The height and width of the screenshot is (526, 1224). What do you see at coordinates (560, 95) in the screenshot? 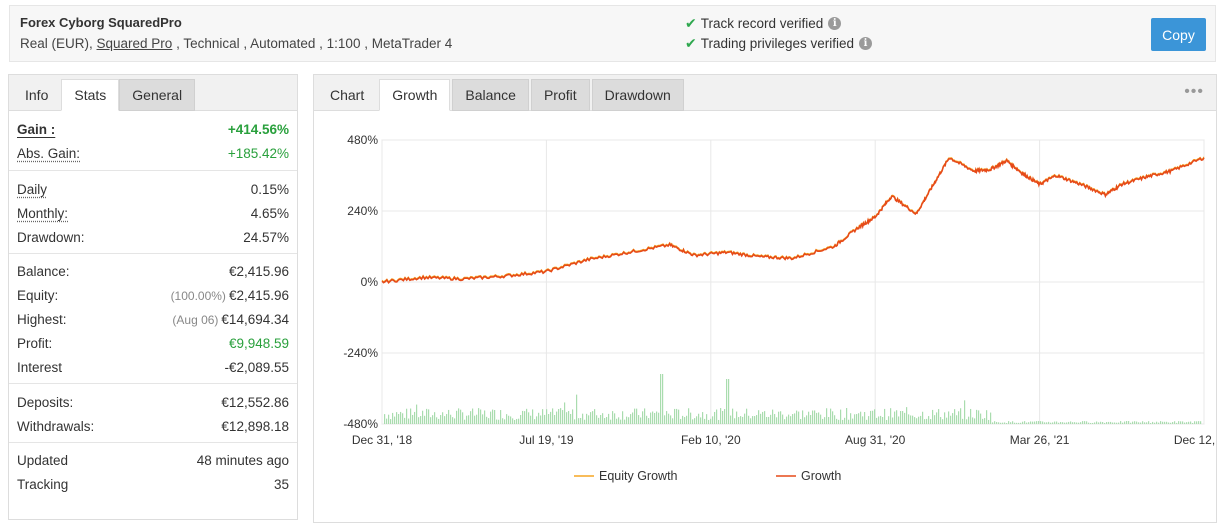
I see `tab-profit: Profit` at bounding box center [560, 95].